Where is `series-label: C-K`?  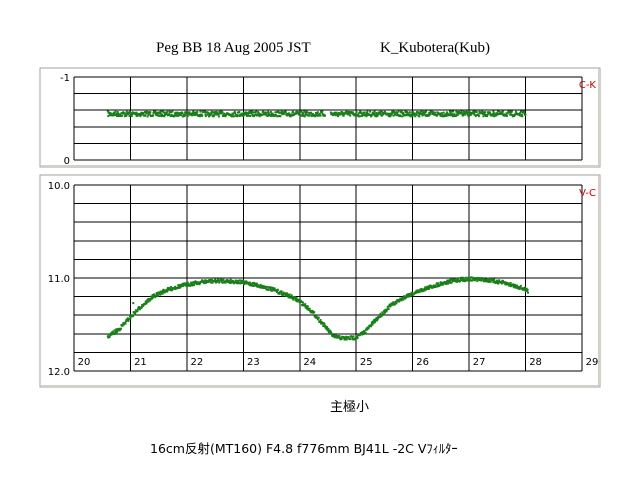
series-label: C-K is located at coordinates (588, 85).